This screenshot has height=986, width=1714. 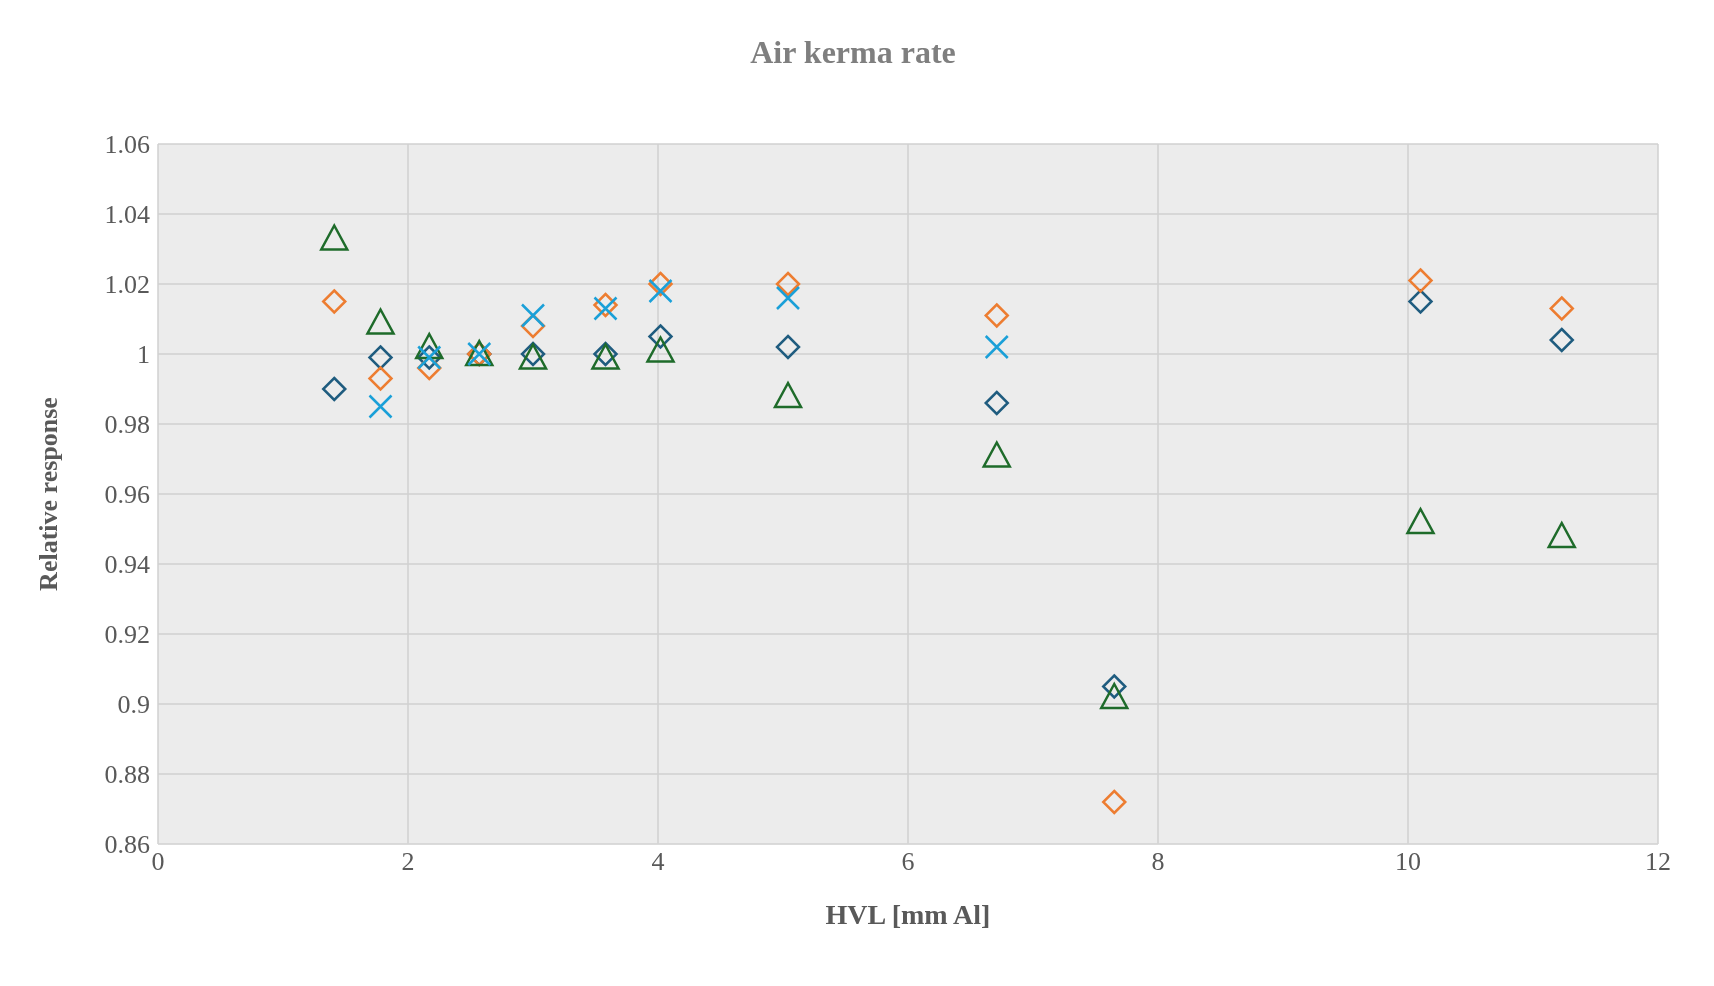 I want to click on x-tick-label: 6, so click(x=908, y=862).